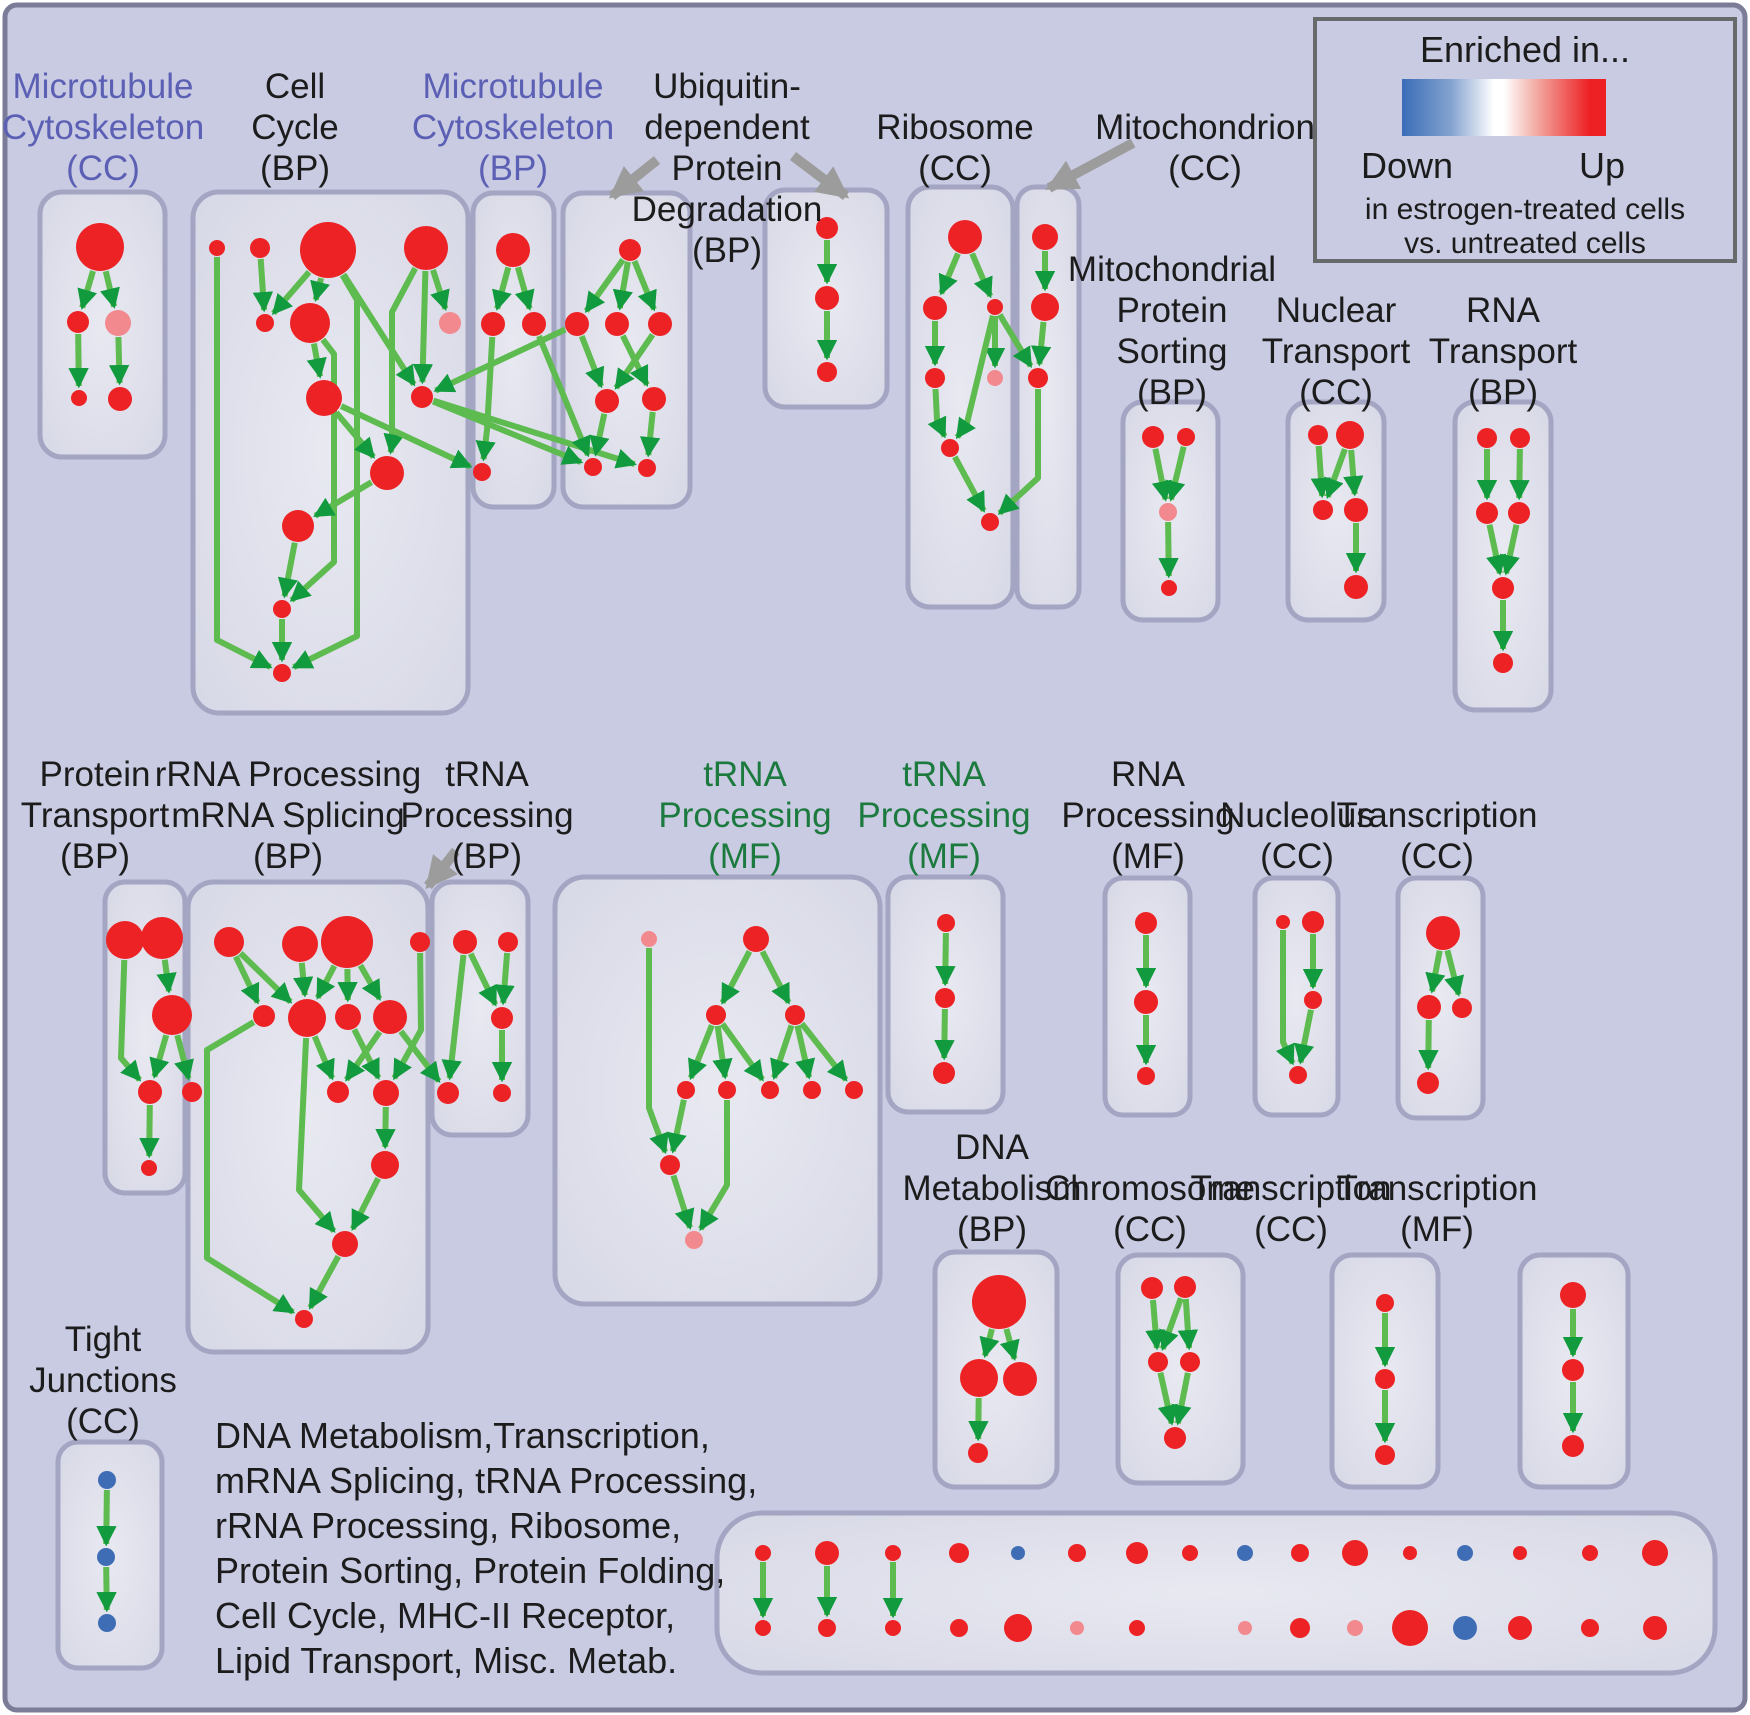 The width and height of the screenshot is (1750, 1715). I want to click on go-node-j3, so click(1313, 1000).